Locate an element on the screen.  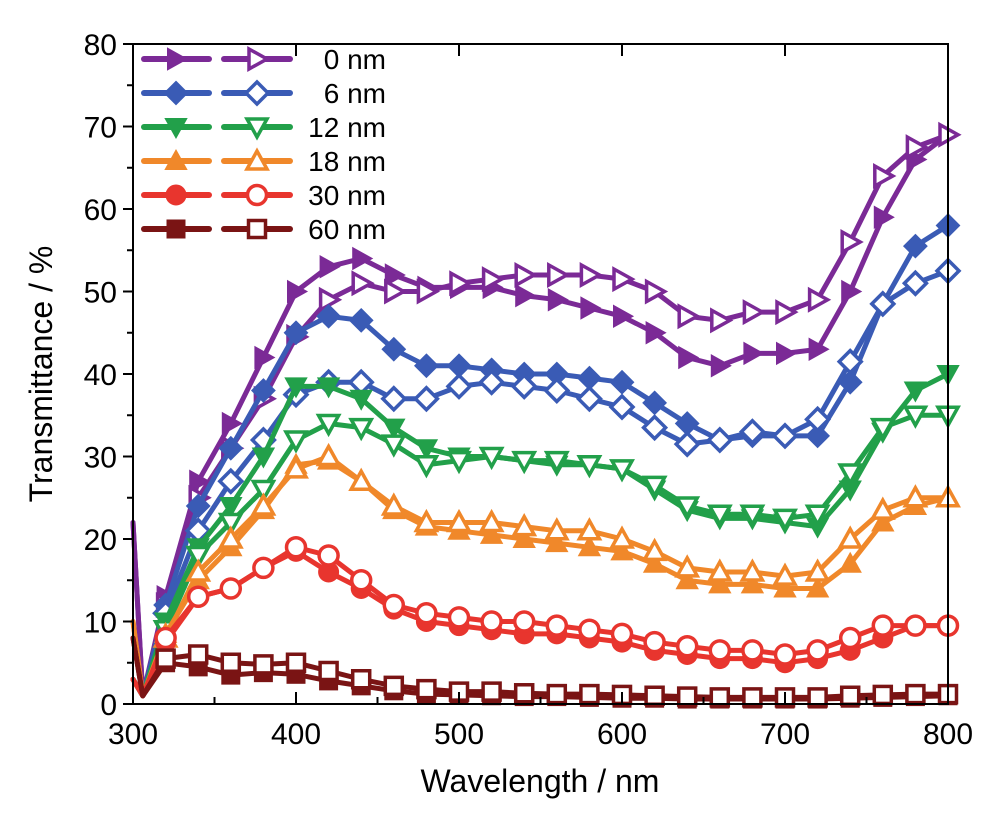
x-tick-label: 400 is located at coordinates (296, 734).